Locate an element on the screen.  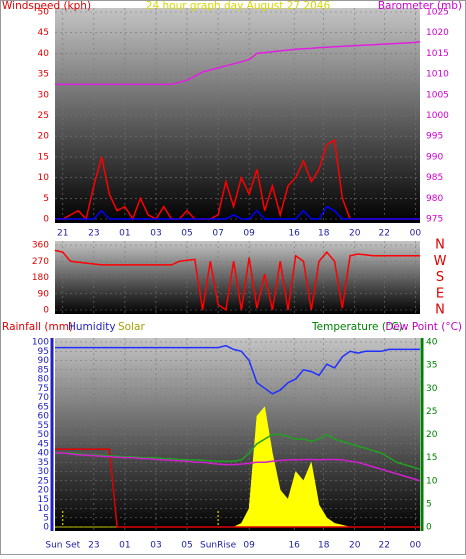
y2-tick-label: 5 is located at coordinates (429, 504).